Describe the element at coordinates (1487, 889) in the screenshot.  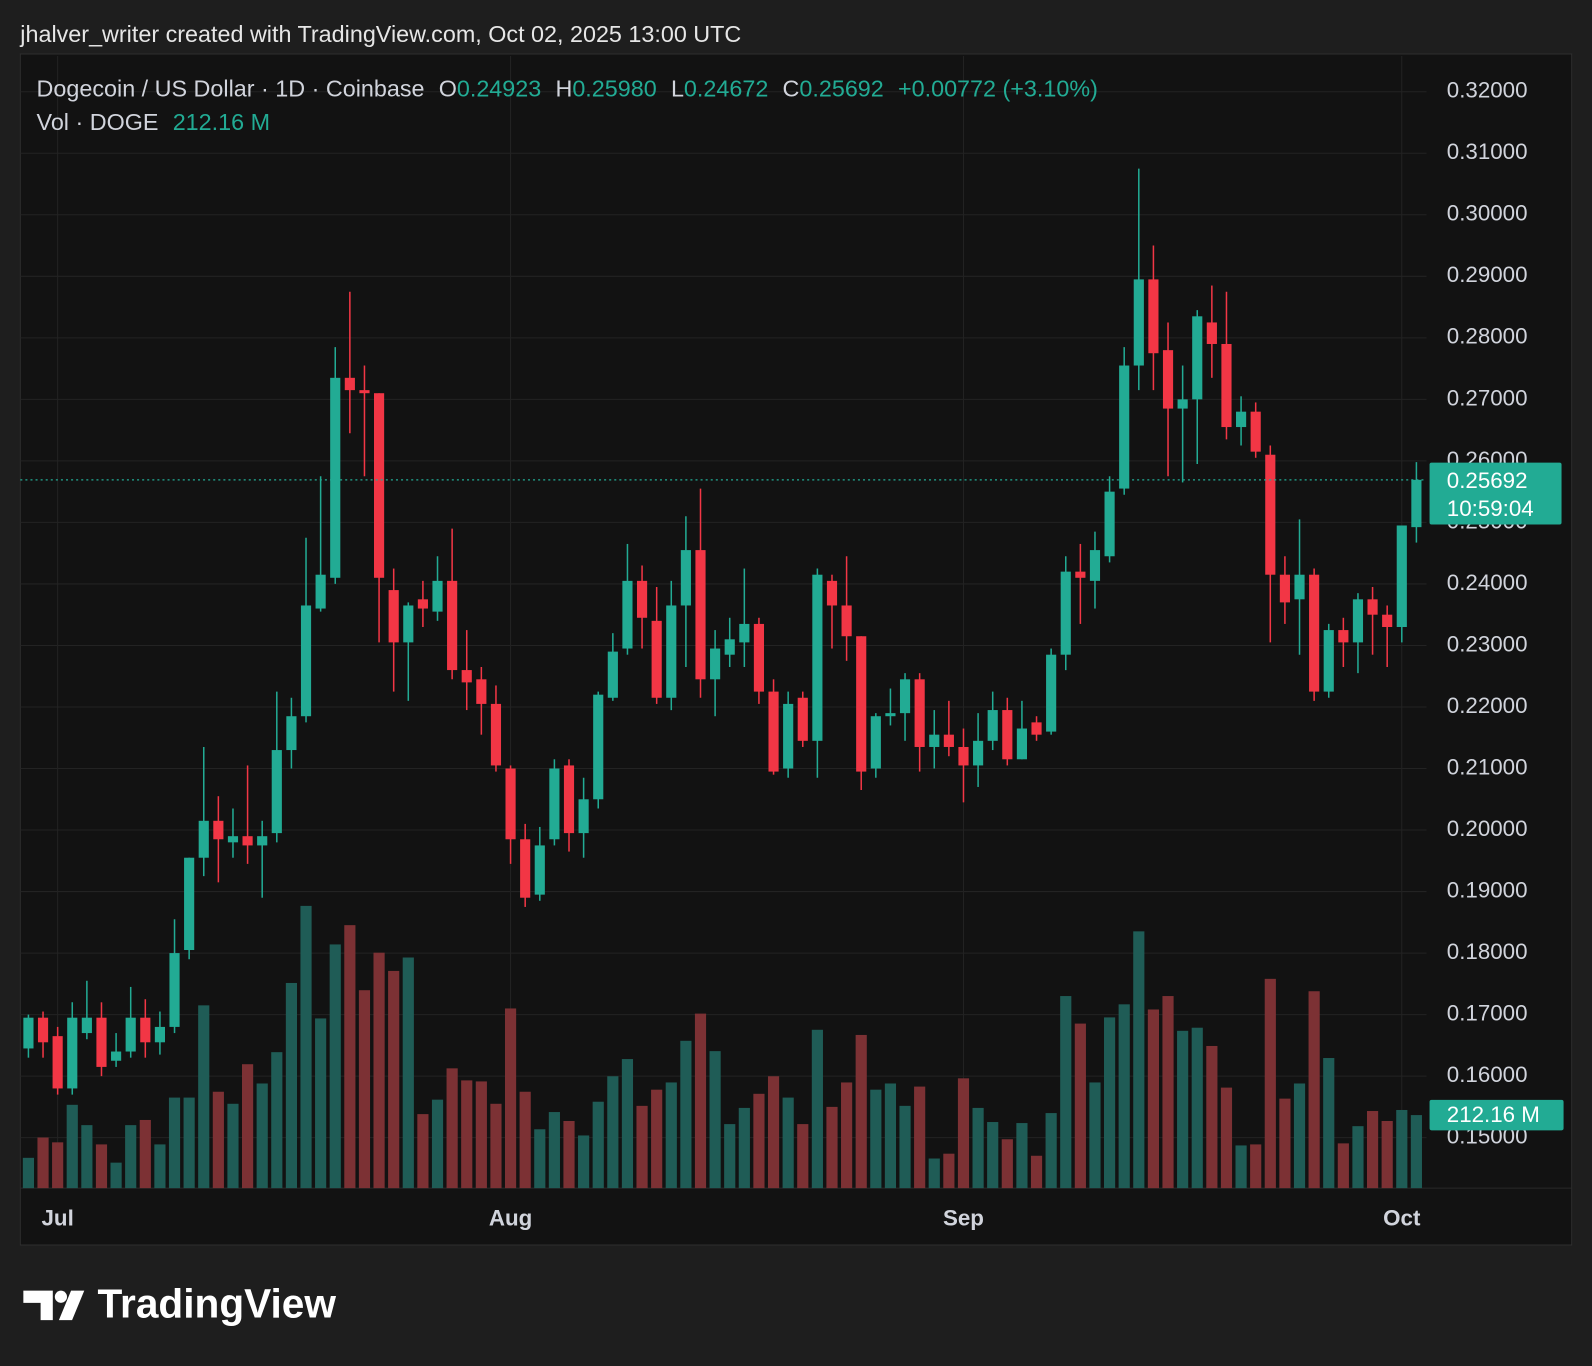
I see `y-tick-label: 0.19000` at that location.